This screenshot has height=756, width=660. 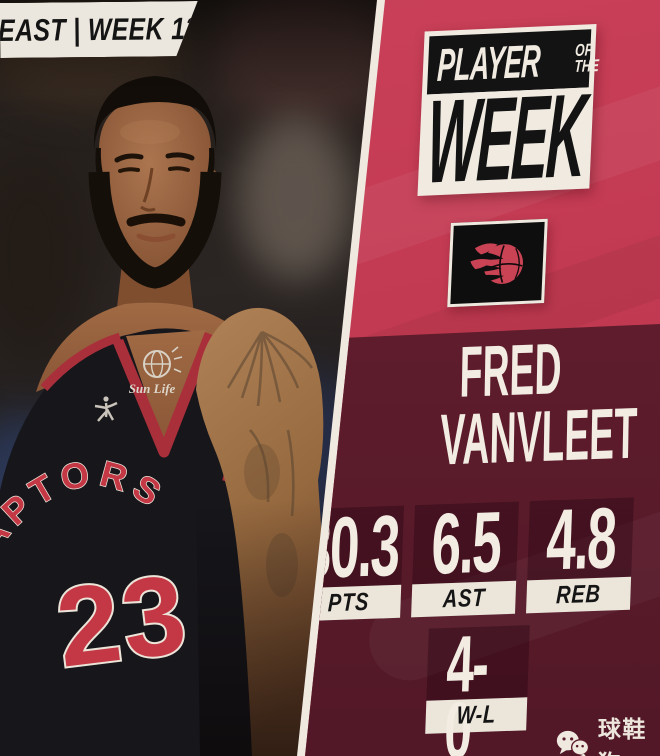 I want to click on mouth, so click(x=156, y=237).